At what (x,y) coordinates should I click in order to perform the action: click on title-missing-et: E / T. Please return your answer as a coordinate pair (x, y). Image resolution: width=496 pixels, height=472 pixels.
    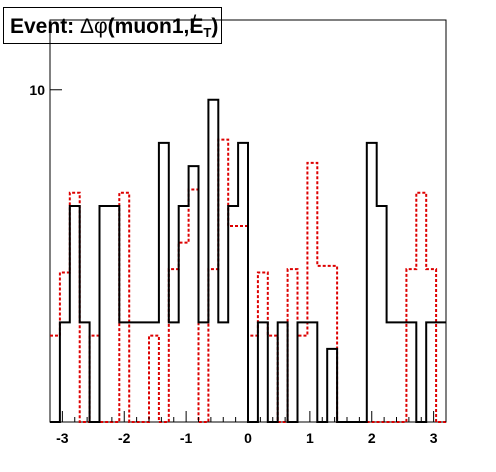
    Looking at the image, I should click on (200, 25).